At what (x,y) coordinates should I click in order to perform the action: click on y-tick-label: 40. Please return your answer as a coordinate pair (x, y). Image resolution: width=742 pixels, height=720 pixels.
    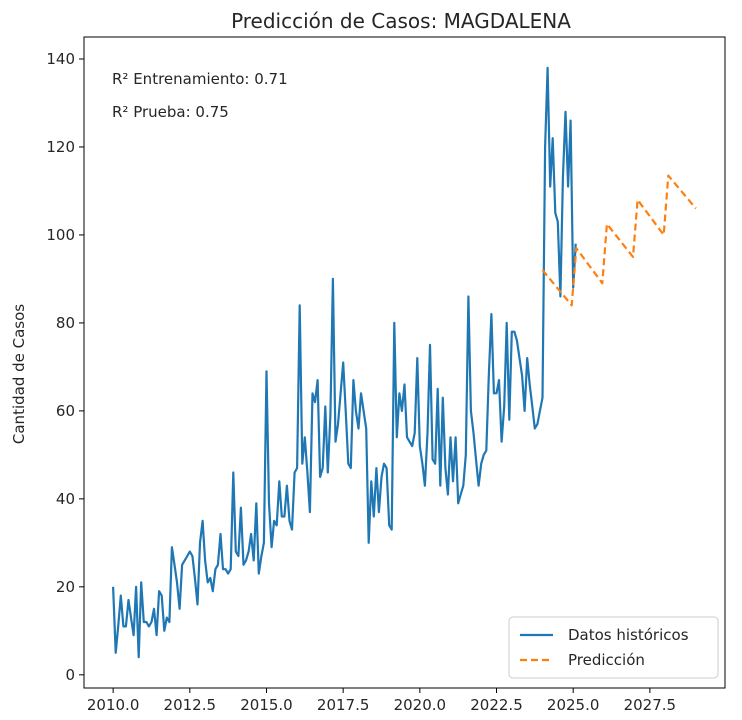
    Looking at the image, I should click on (65, 499).